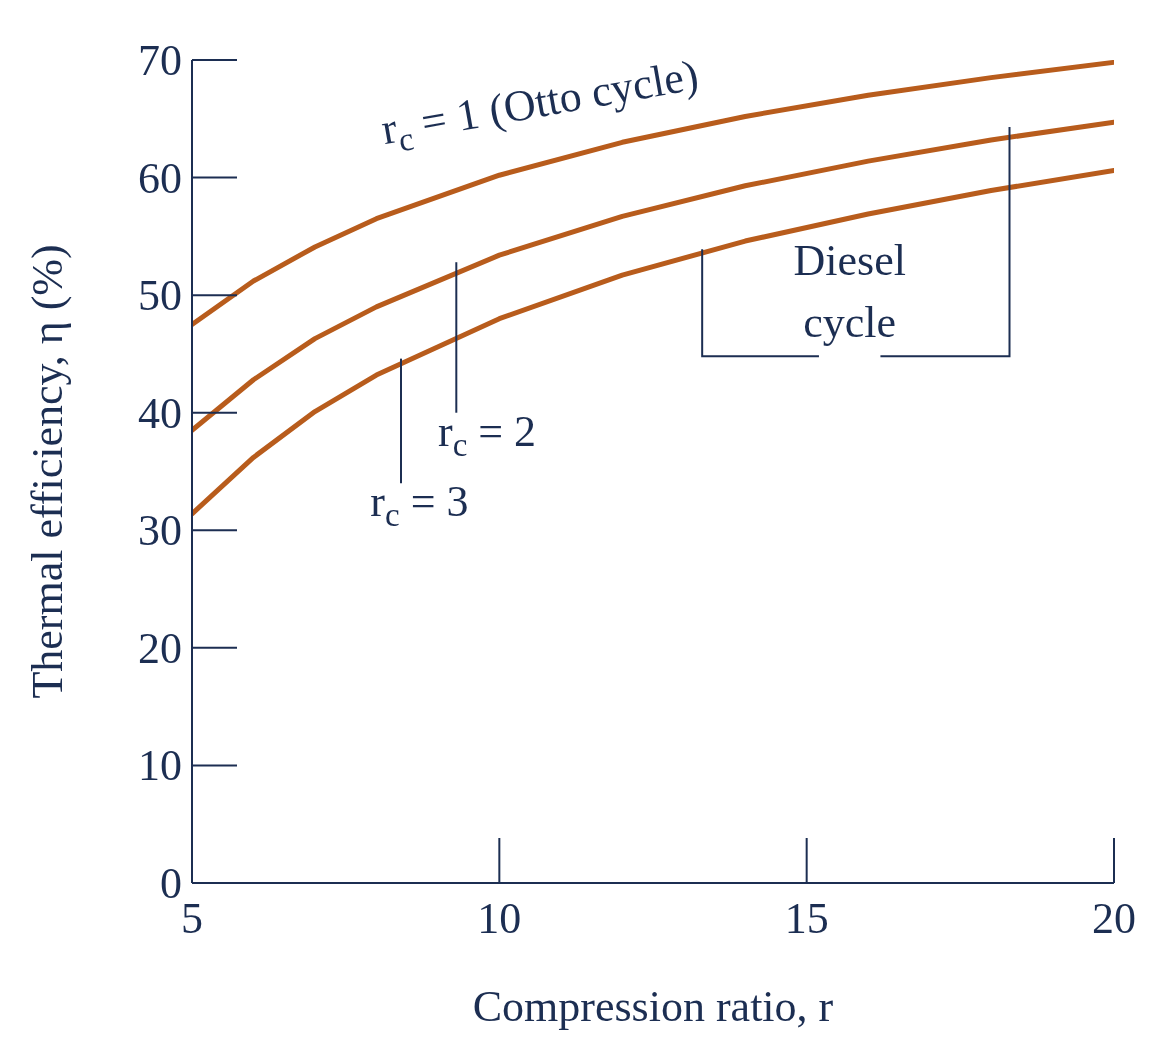 The width and height of the screenshot is (1149, 1056). What do you see at coordinates (499, 918) in the screenshot?
I see `x-tick-label: 10` at bounding box center [499, 918].